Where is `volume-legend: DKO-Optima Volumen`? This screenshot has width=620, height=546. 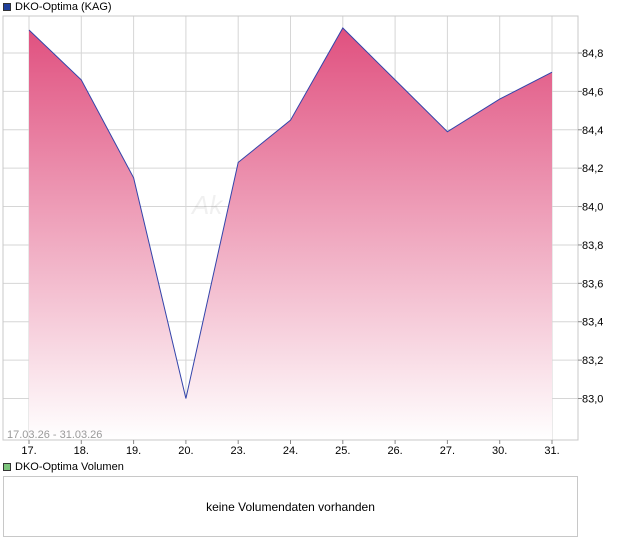 volume-legend: DKO-Optima Volumen is located at coordinates (63, 467).